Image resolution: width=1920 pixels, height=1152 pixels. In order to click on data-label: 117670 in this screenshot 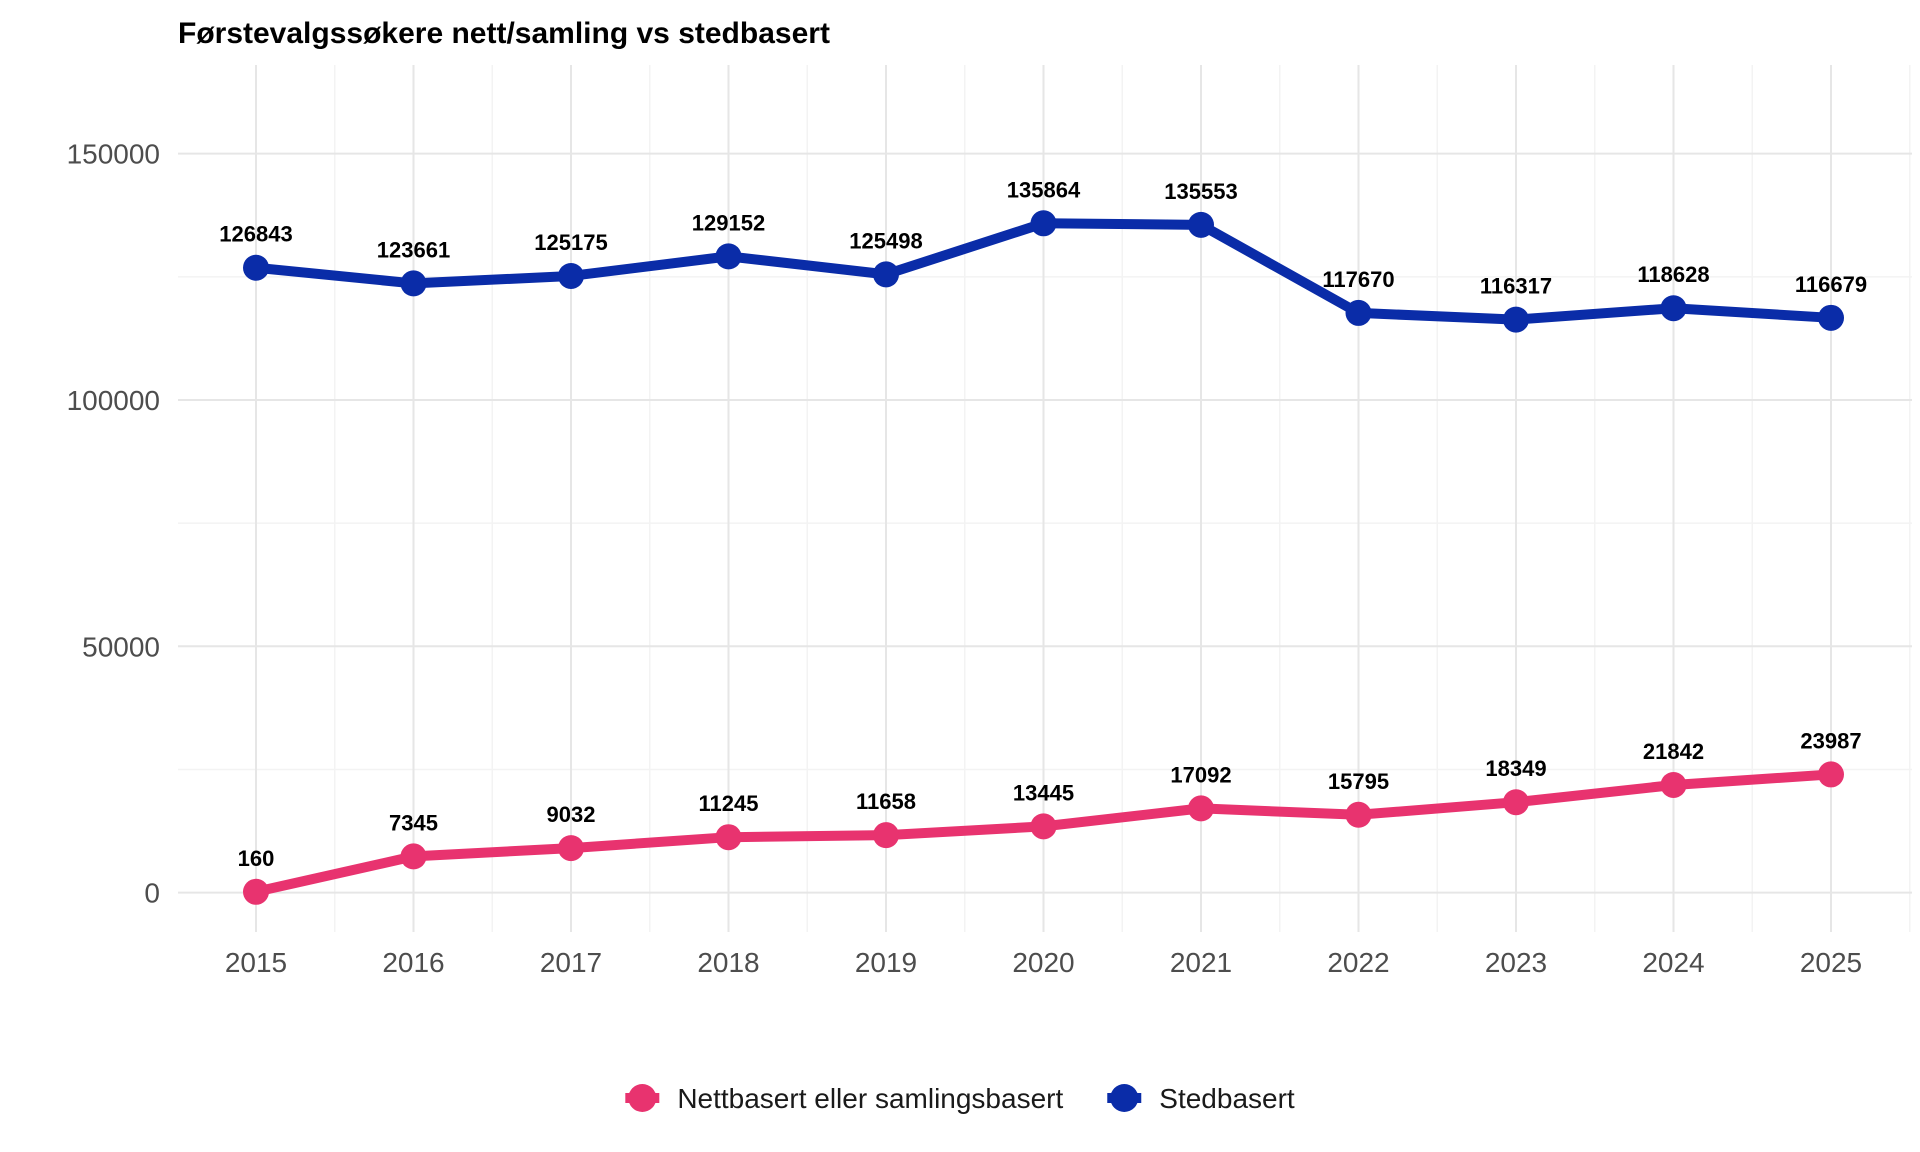, I will do `click(1358, 279)`.